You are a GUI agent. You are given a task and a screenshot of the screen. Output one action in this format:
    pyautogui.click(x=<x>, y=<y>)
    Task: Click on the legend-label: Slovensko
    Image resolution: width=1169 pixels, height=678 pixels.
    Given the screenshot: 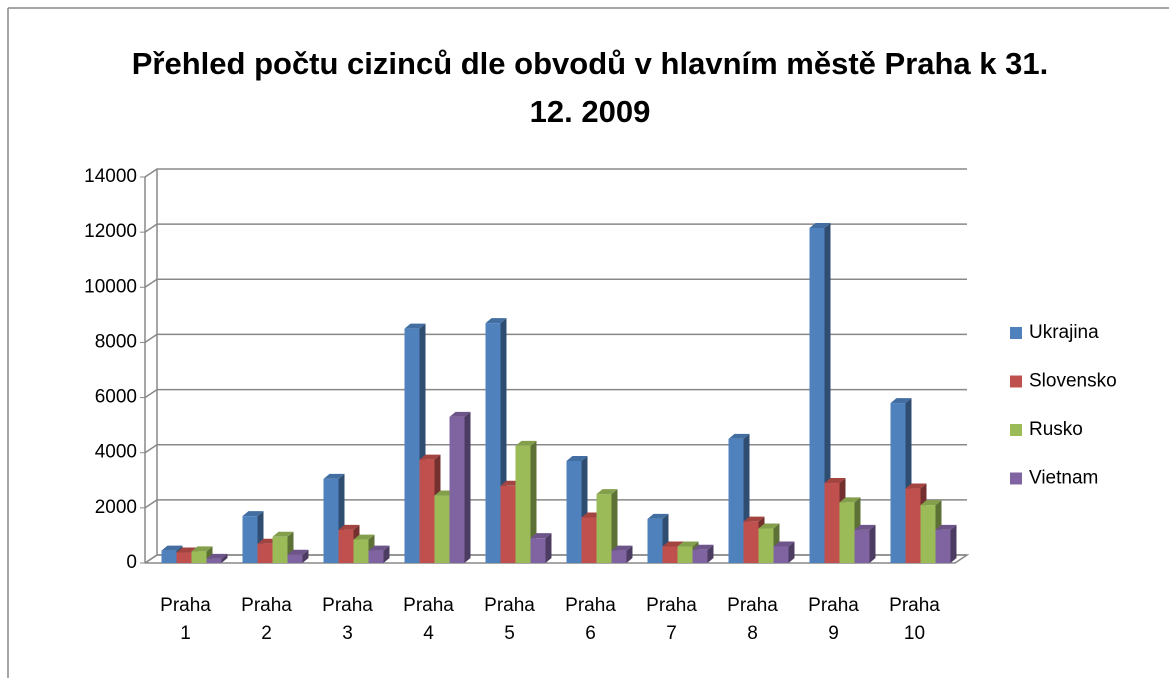 What is the action you would take?
    pyautogui.click(x=1073, y=381)
    